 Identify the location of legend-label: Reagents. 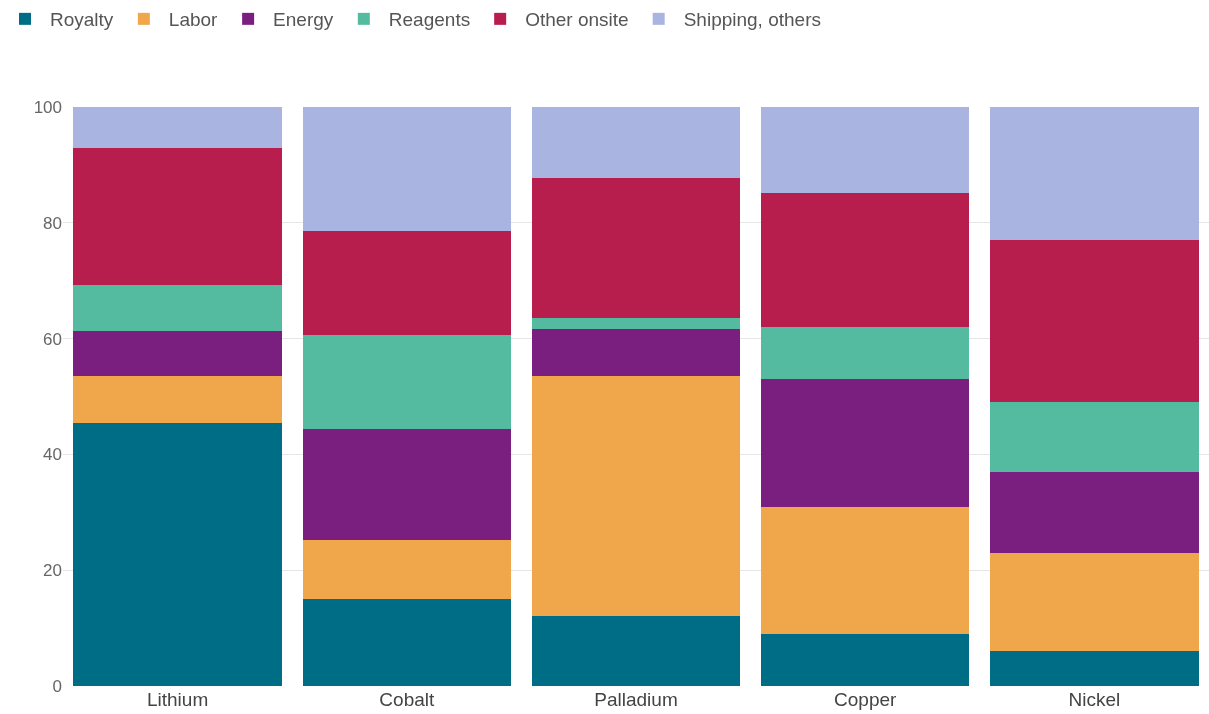
(429, 20).